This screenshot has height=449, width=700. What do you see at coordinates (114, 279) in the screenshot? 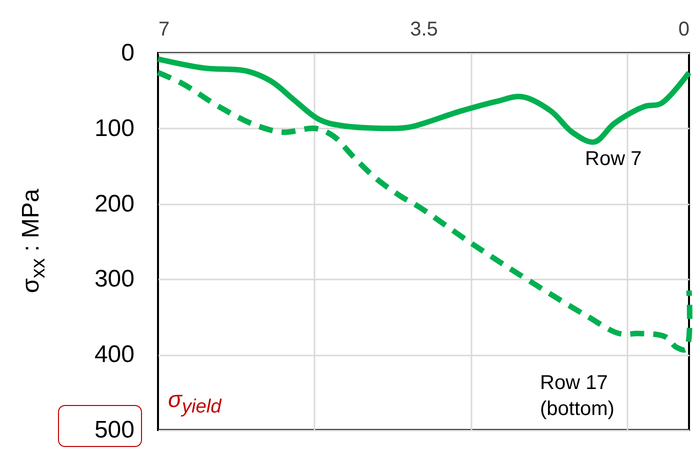
I see `y-tick-label: 300` at bounding box center [114, 279].